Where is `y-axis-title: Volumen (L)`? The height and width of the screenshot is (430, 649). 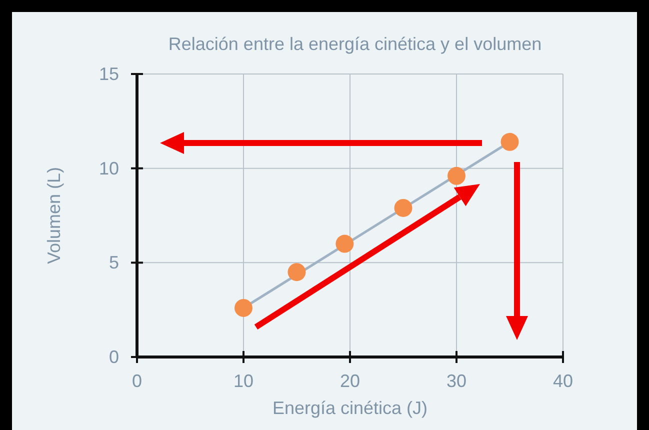
y-axis-title: Volumen (L) is located at coordinates (54, 215).